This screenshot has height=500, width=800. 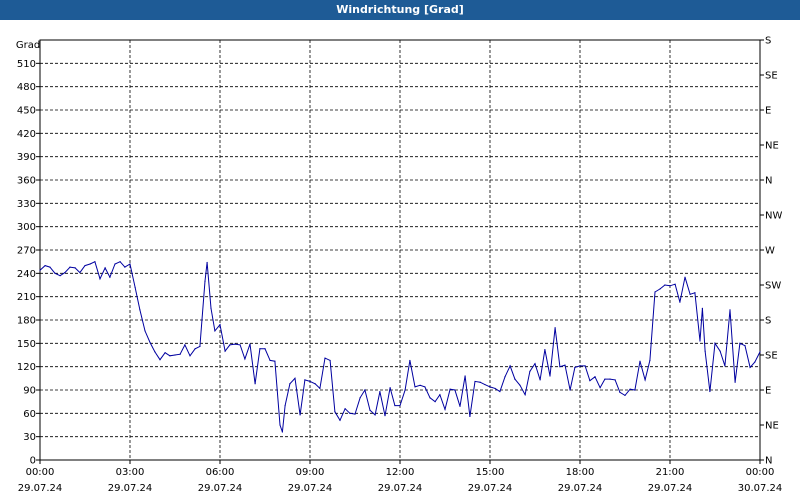 I want to click on x-tick-time-label: 15:00, so click(x=490, y=472).